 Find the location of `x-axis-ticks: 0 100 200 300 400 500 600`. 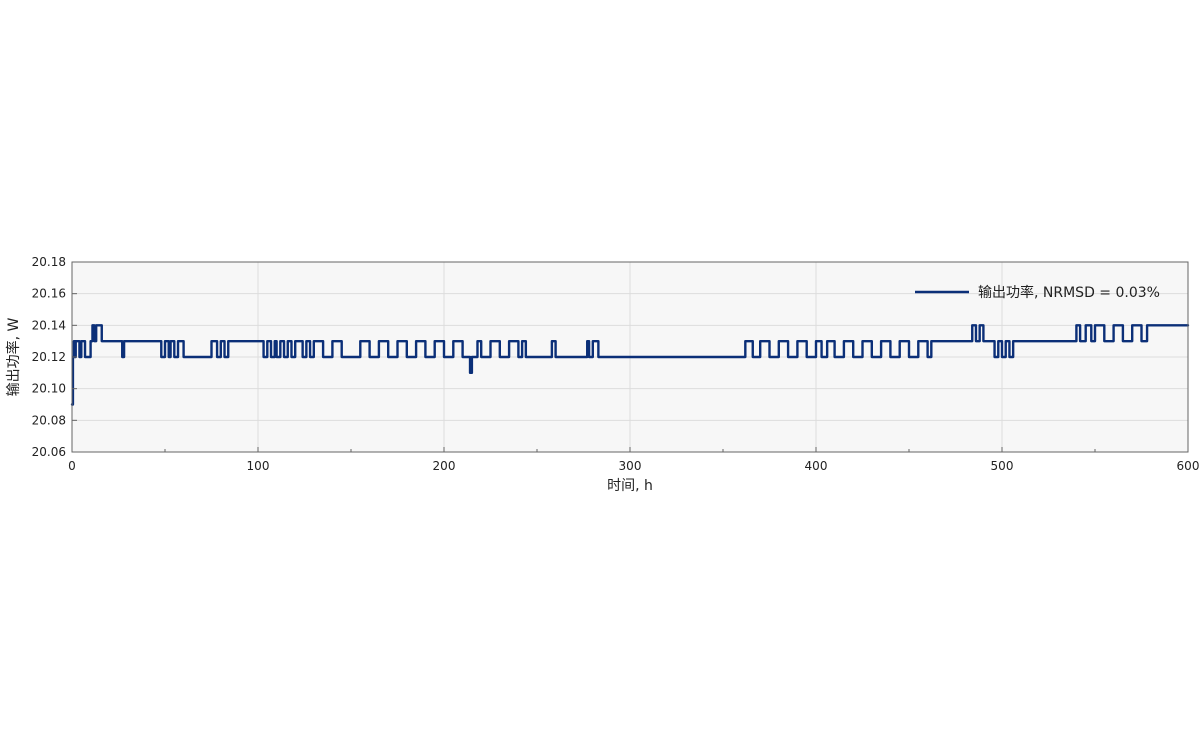

x-axis-ticks: 0 100 200 300 400 500 600 is located at coordinates (633, 460).